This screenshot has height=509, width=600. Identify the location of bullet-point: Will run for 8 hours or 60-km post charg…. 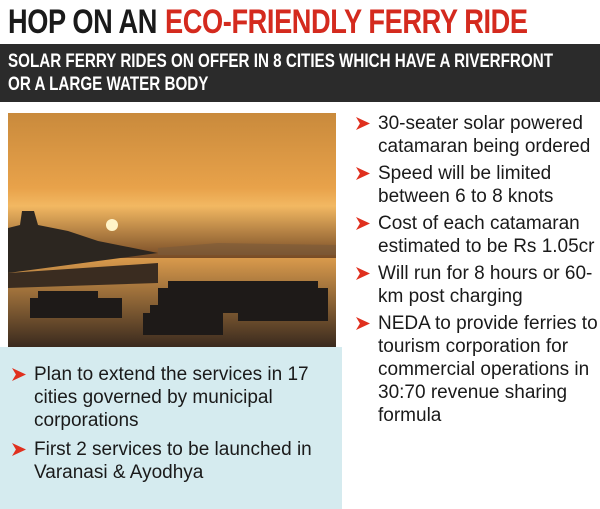
(476, 285).